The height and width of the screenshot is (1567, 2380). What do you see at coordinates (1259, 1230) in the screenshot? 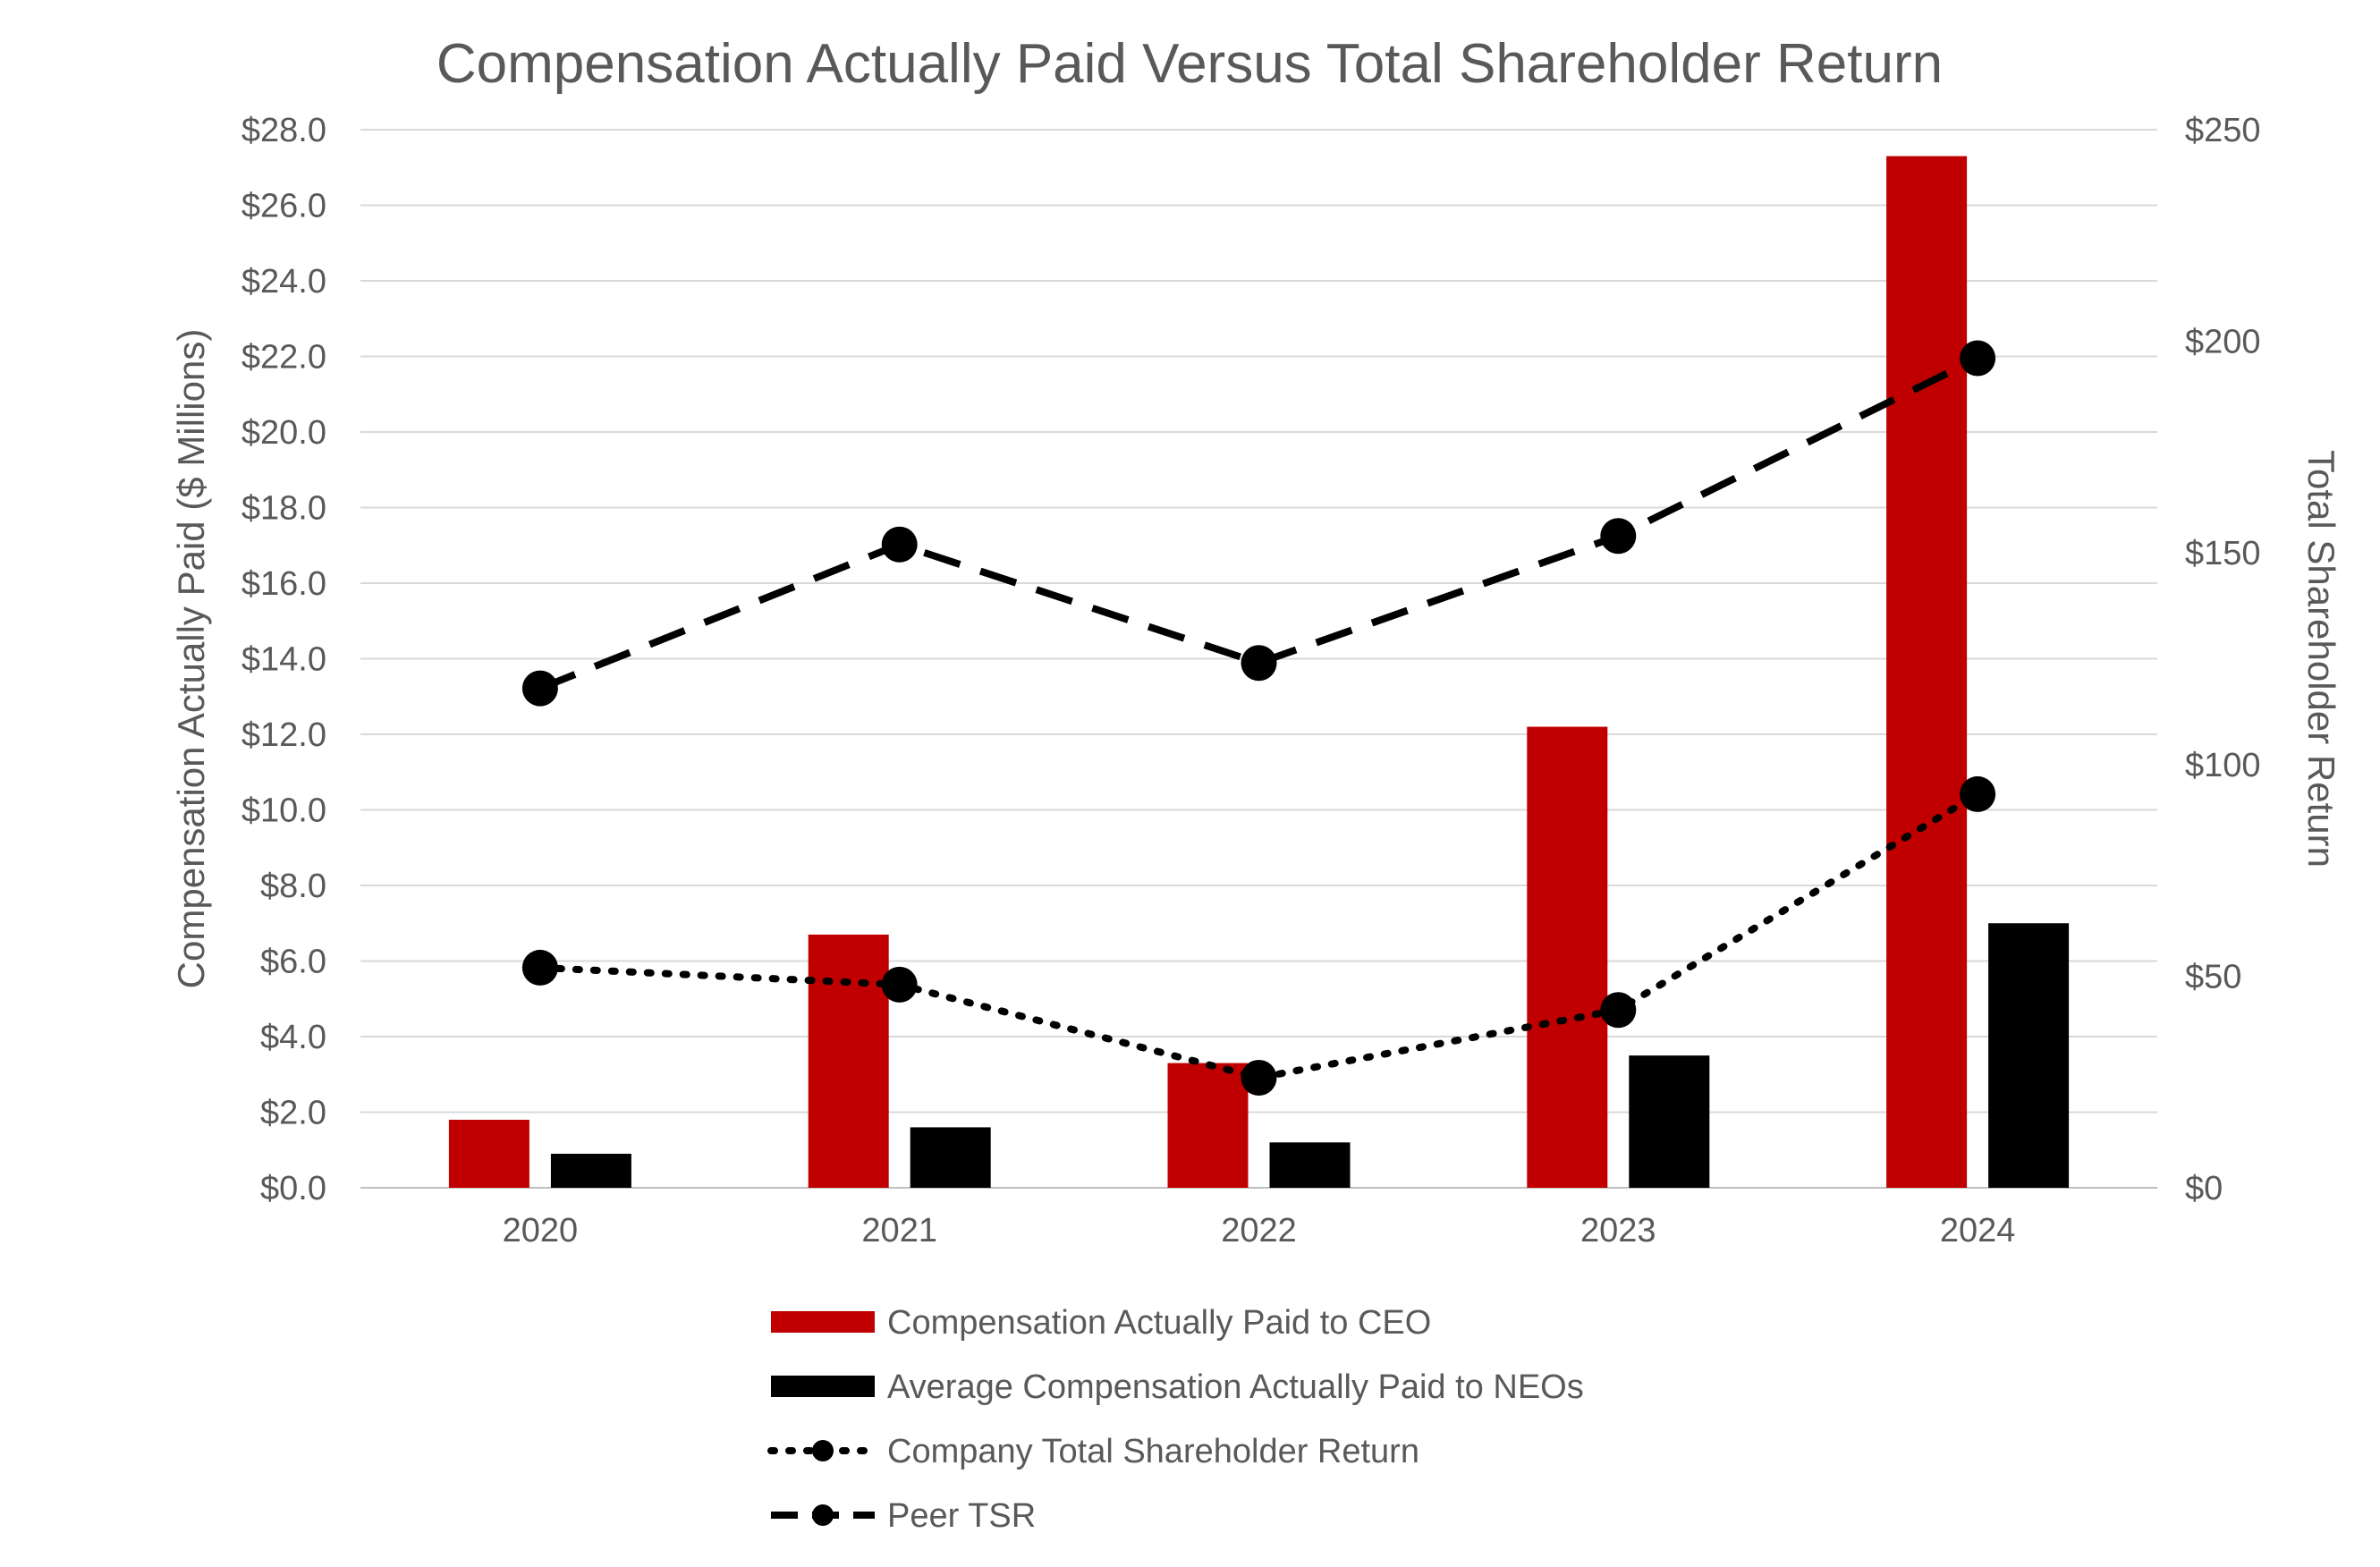
I see `x-tick-label: 2022` at bounding box center [1259, 1230].